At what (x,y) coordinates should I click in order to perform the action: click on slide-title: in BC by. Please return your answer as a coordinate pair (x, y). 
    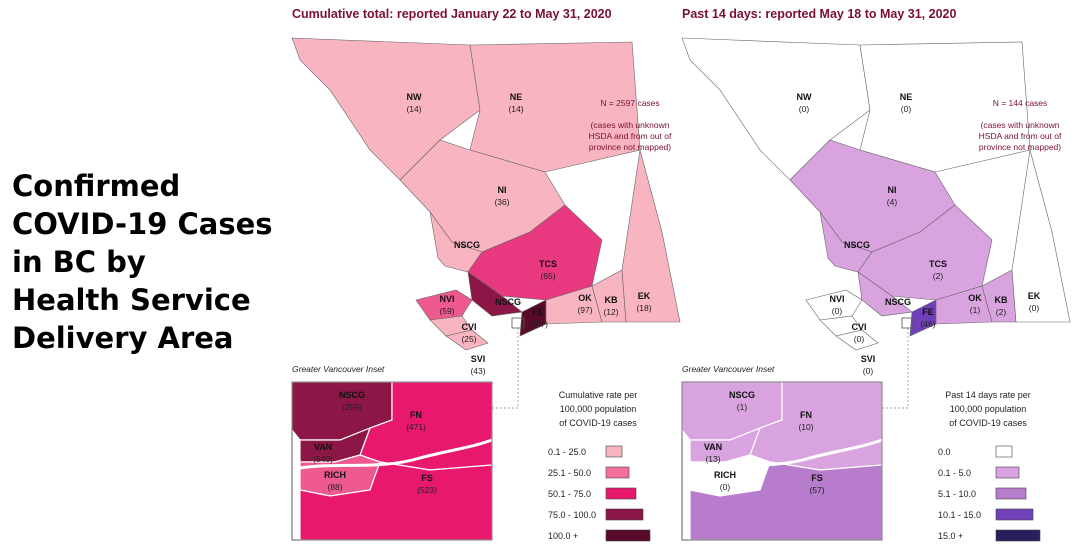
    Looking at the image, I should click on (79, 262).